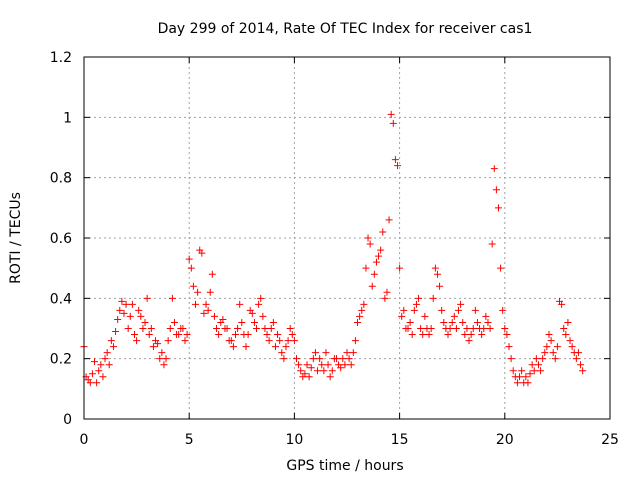 This screenshot has height=480, width=640. I want to click on x-tick-label: 5, so click(189, 440).